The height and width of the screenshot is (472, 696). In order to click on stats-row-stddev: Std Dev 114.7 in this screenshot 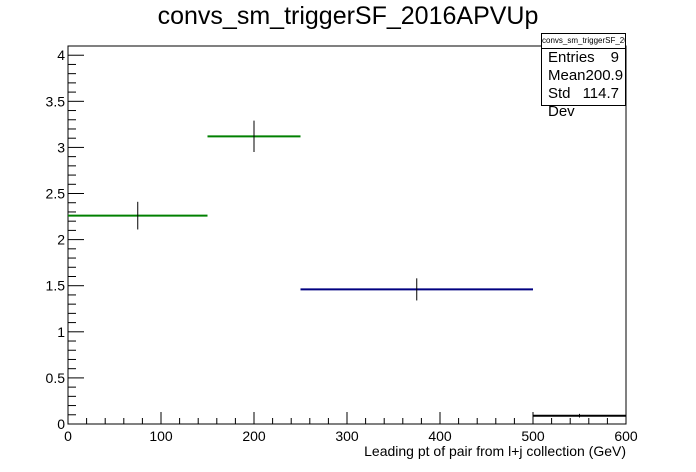, I will do `click(583, 102)`.